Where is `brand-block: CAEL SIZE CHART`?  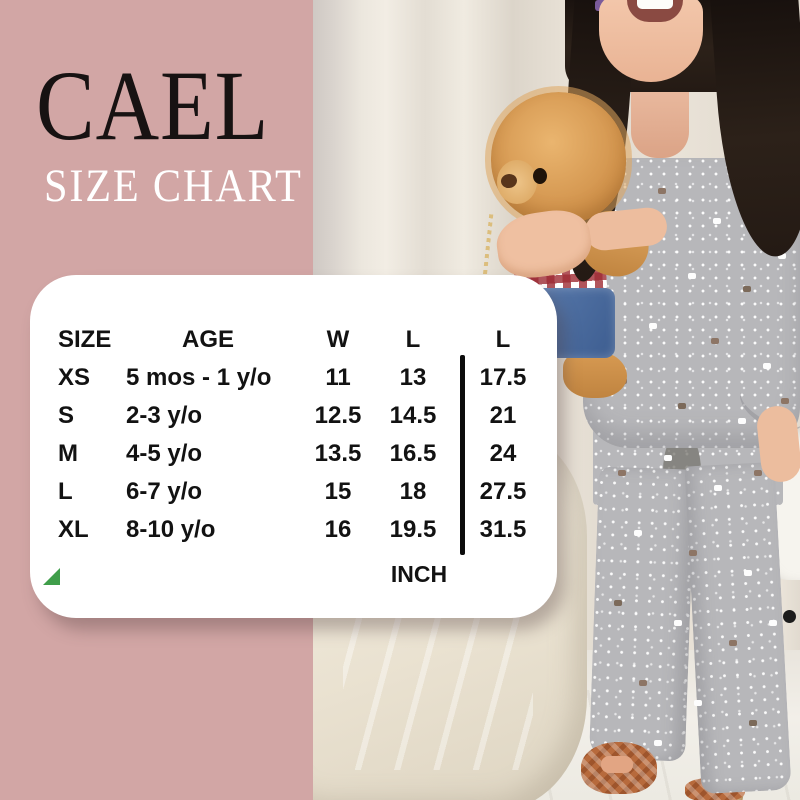
brand-block: CAEL SIZE CHART is located at coordinates (183, 133).